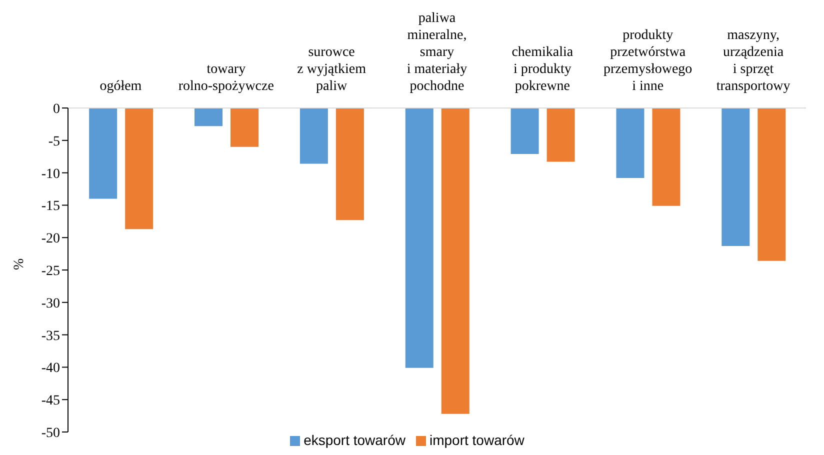 Image resolution: width=824 pixels, height=455 pixels. Describe the element at coordinates (50, 433) in the screenshot. I see `y-tick-label: -50` at that location.